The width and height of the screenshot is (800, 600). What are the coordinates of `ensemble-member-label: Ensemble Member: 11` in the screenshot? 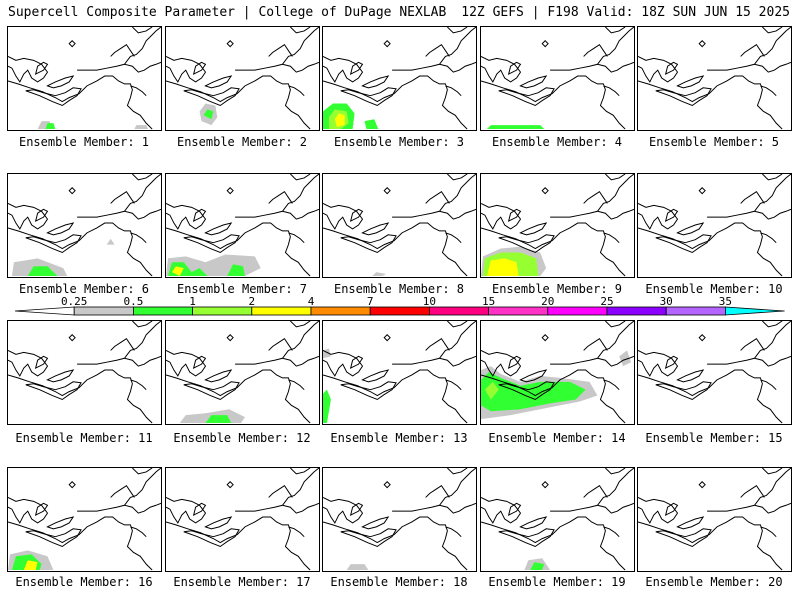 It's located at (84, 438).